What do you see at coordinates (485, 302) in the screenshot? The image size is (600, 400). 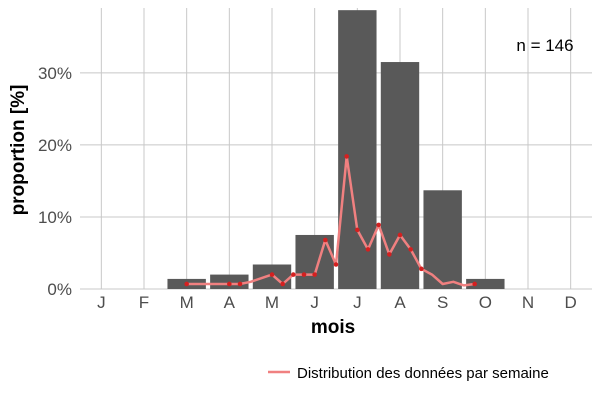 I see `x-tick-label-9: O` at bounding box center [485, 302].